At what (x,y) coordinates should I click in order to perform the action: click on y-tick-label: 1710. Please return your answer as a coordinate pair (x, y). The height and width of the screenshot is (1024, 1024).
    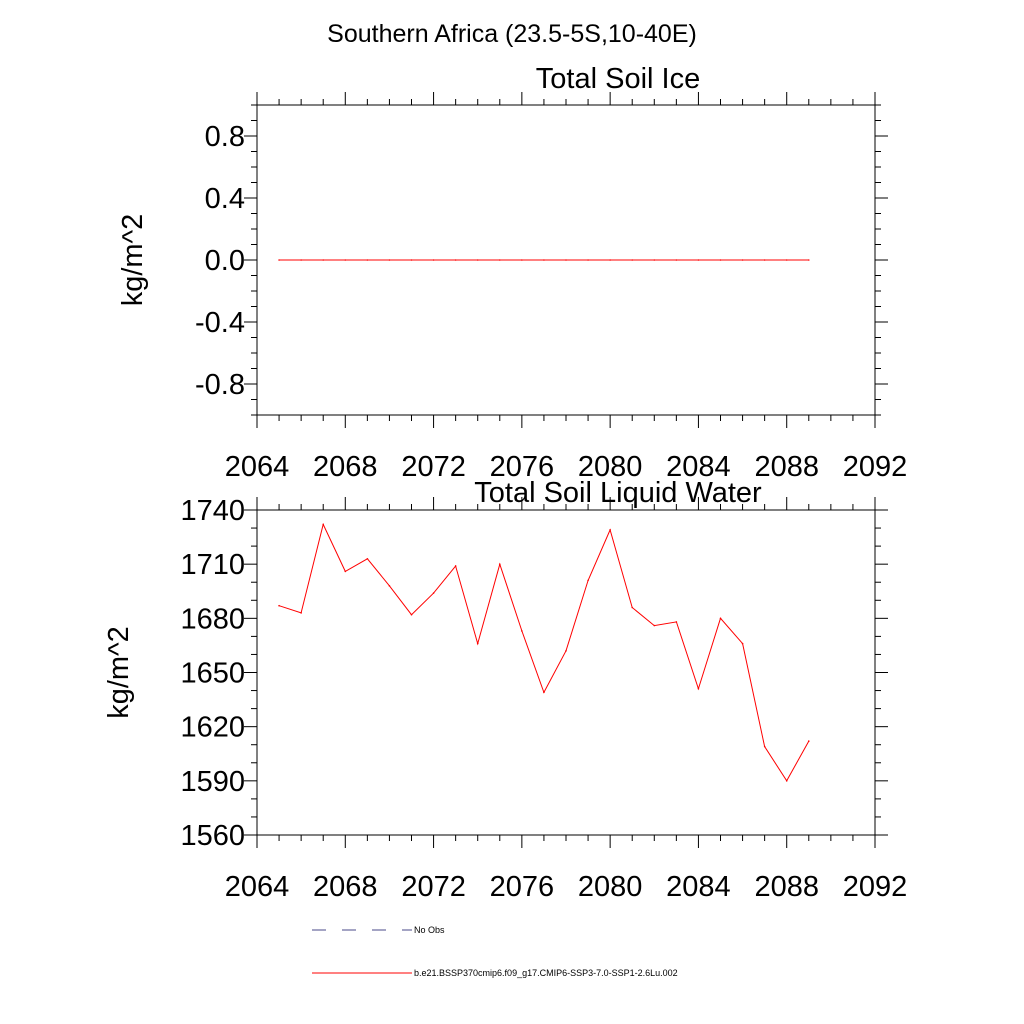
    Looking at the image, I should click on (212, 565).